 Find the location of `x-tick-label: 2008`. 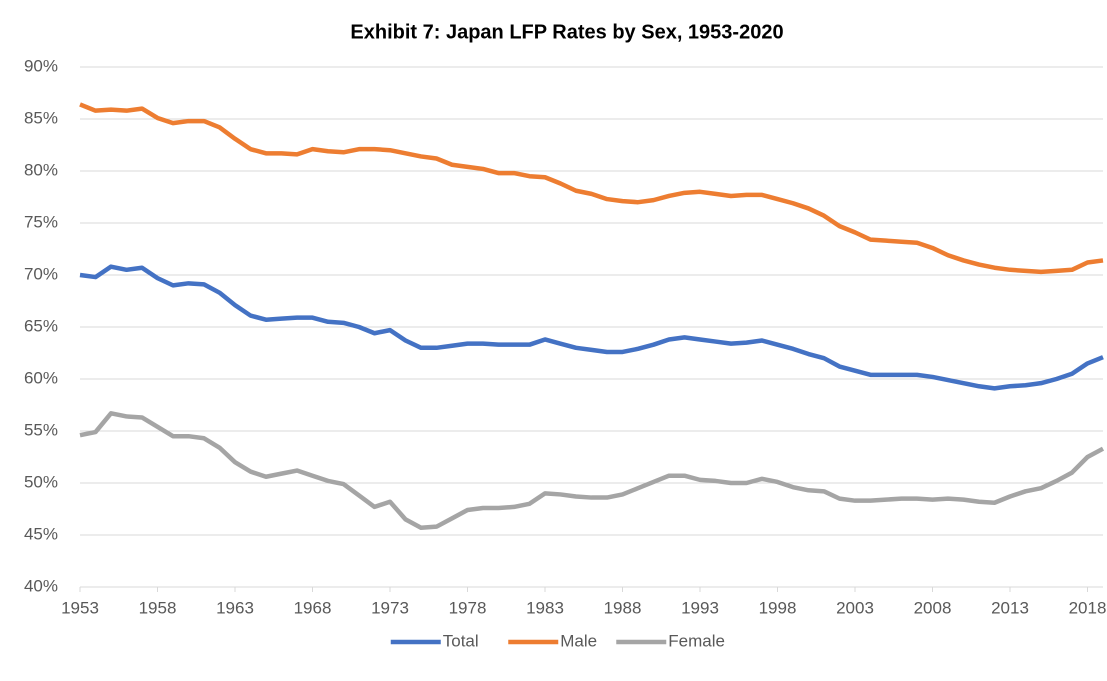

x-tick-label: 2008 is located at coordinates (933, 607).